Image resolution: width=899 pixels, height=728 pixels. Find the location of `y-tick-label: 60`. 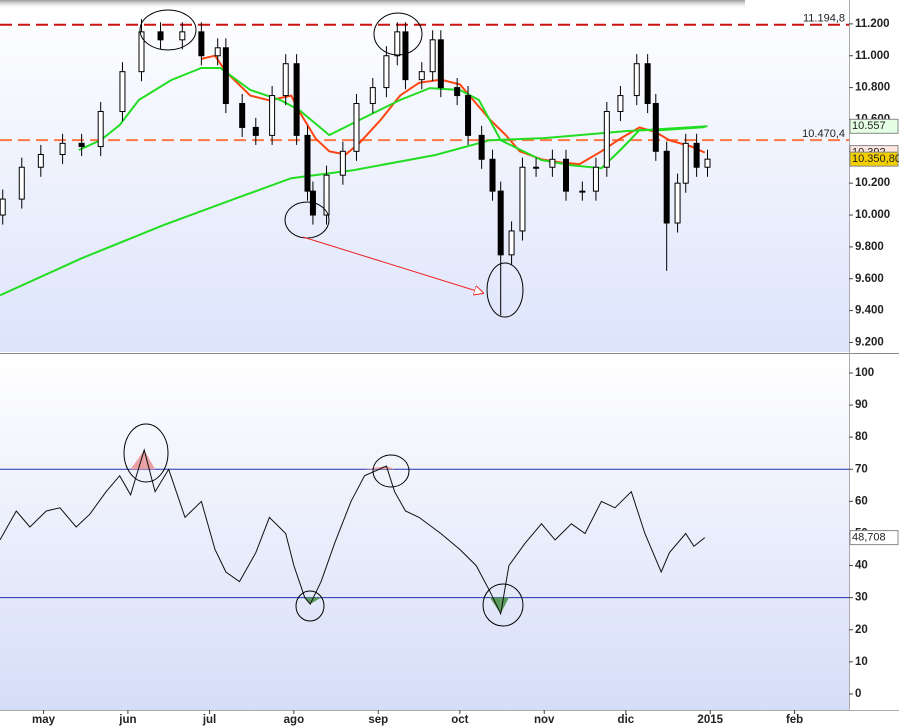

y-tick-label: 60 is located at coordinates (861, 501).